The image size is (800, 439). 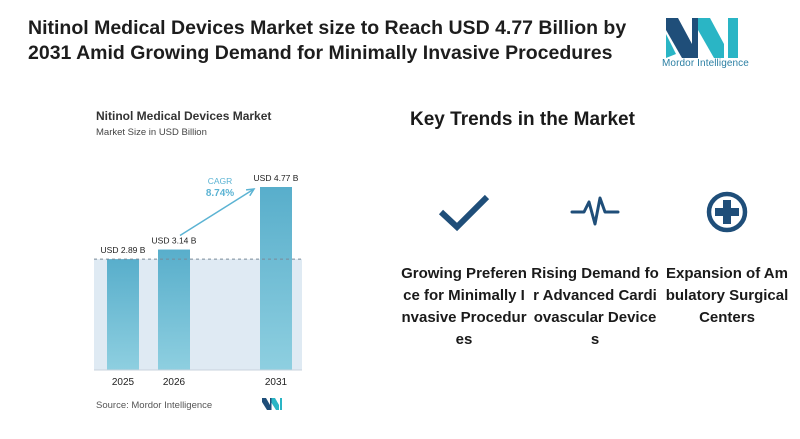 I want to click on x-tick-label: 2031, so click(x=276, y=382).